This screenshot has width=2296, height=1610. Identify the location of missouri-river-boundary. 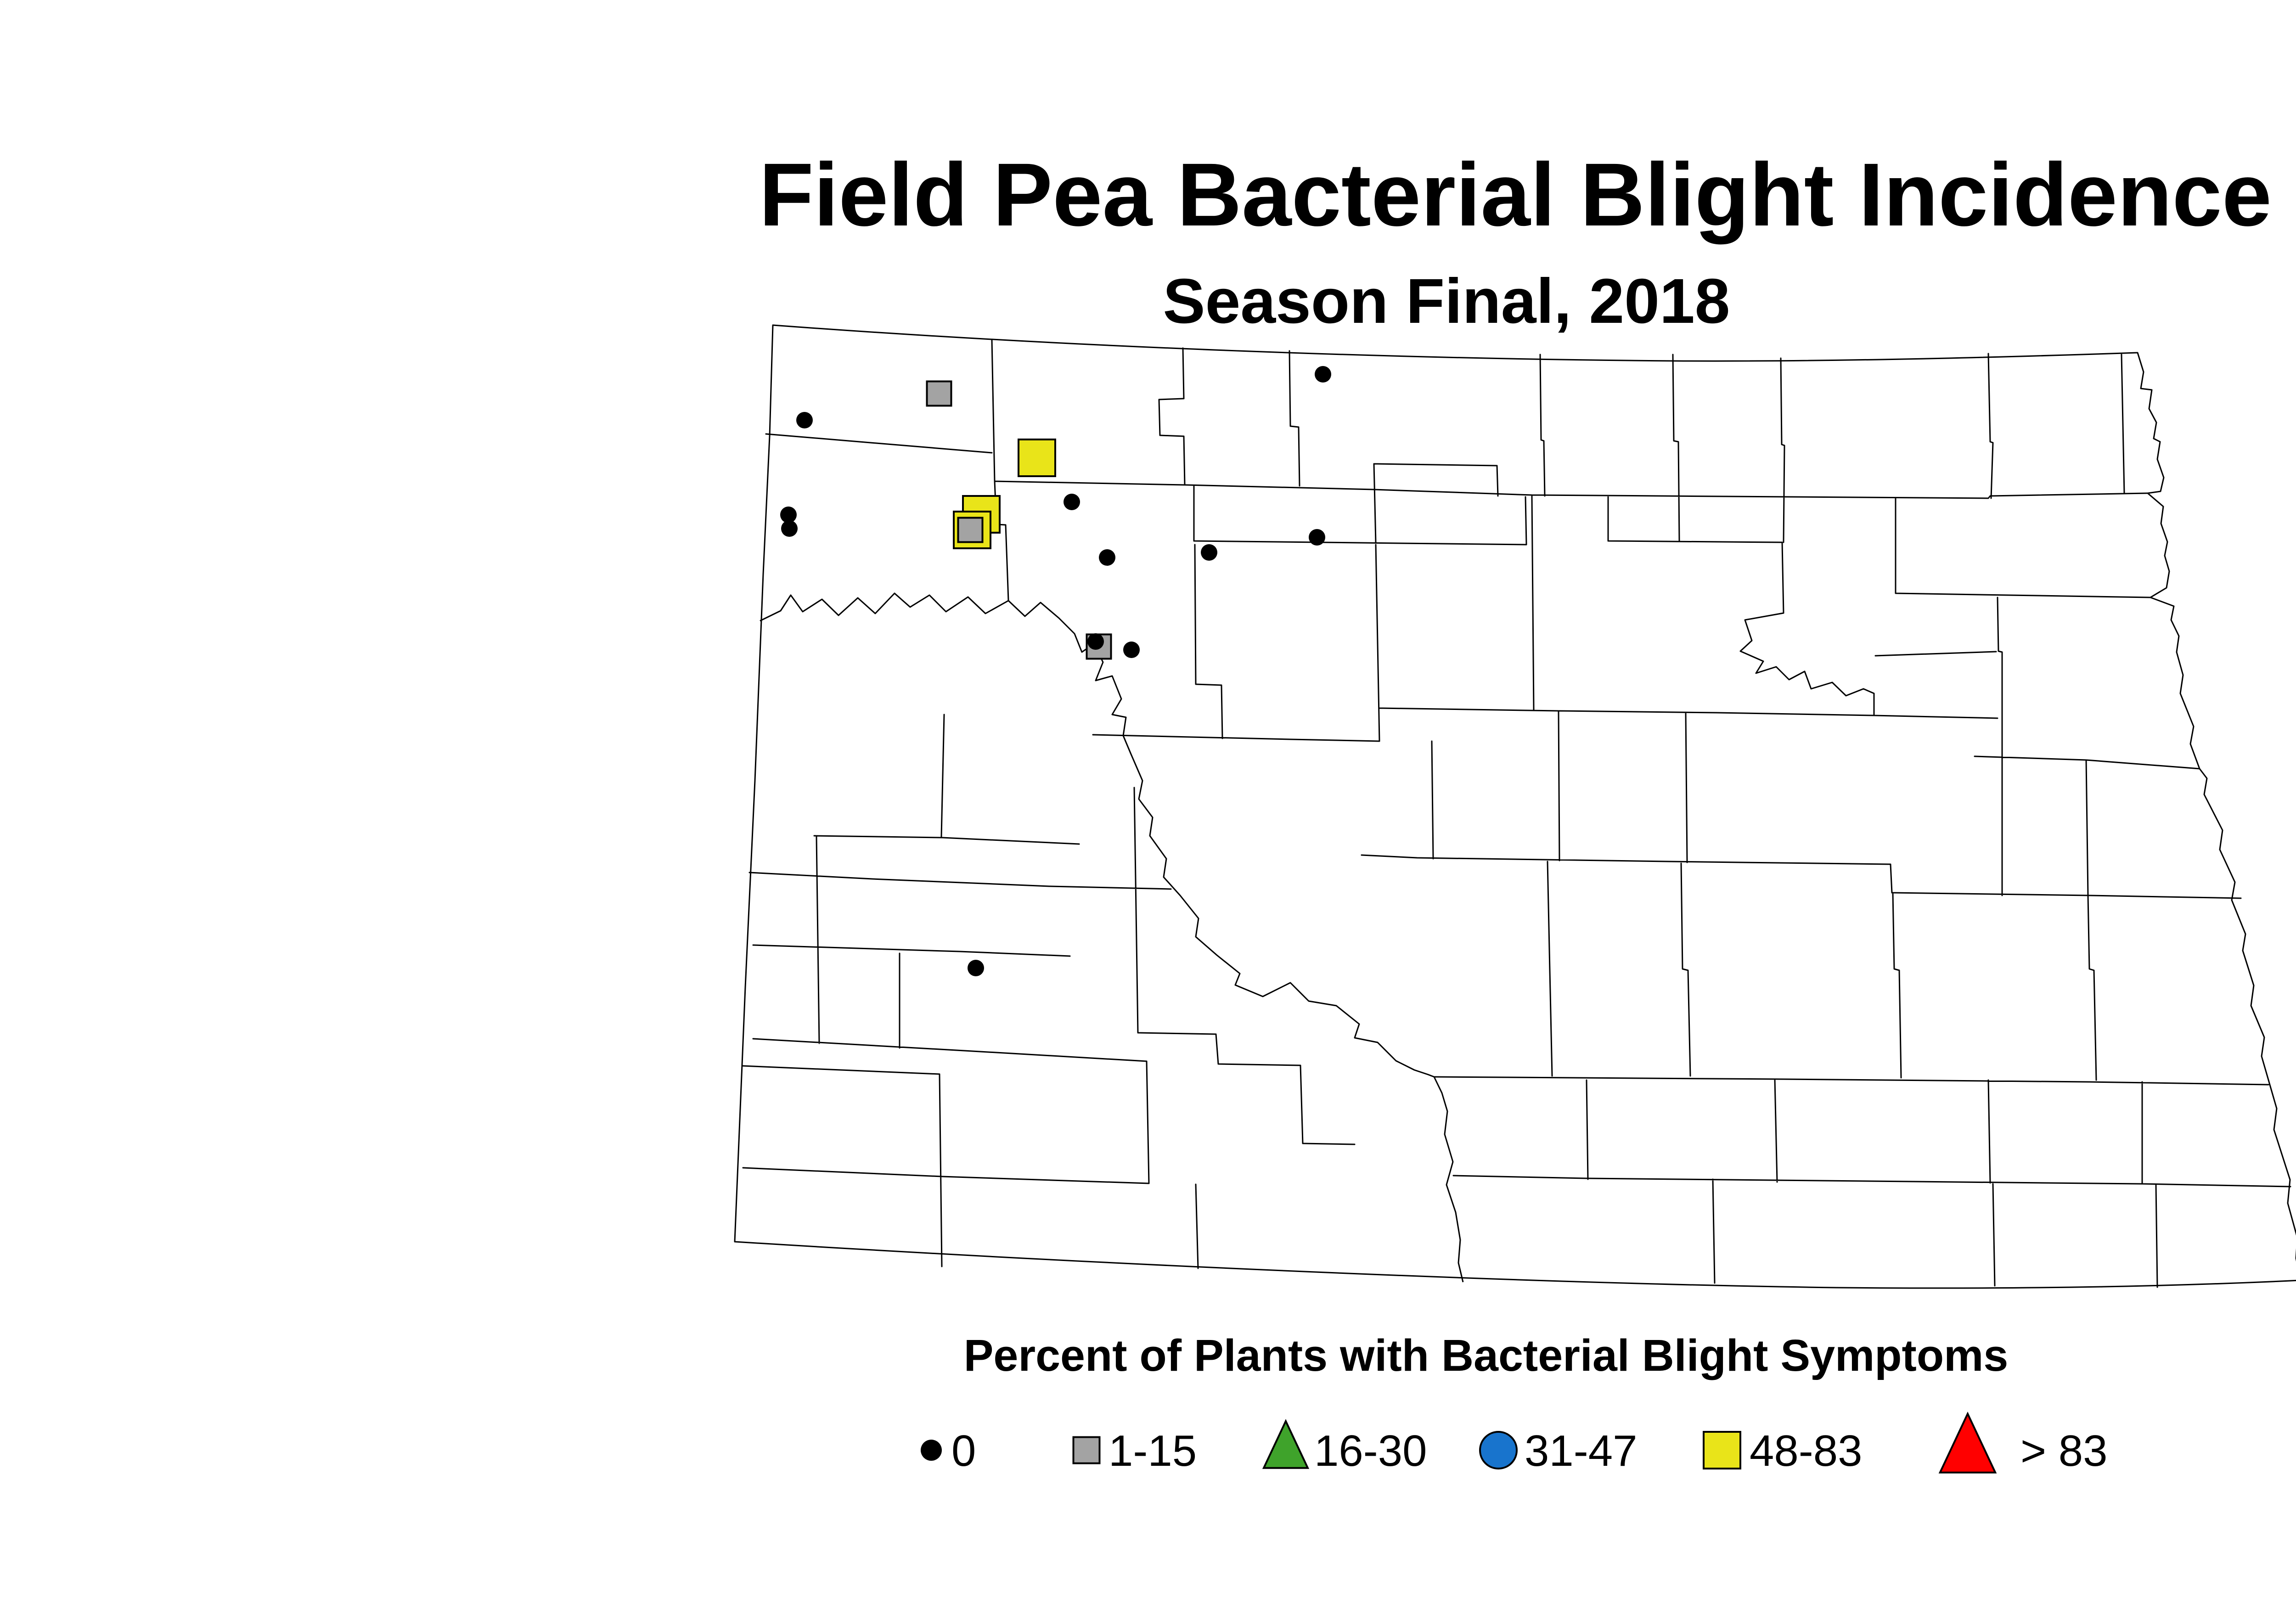
(1112, 938).